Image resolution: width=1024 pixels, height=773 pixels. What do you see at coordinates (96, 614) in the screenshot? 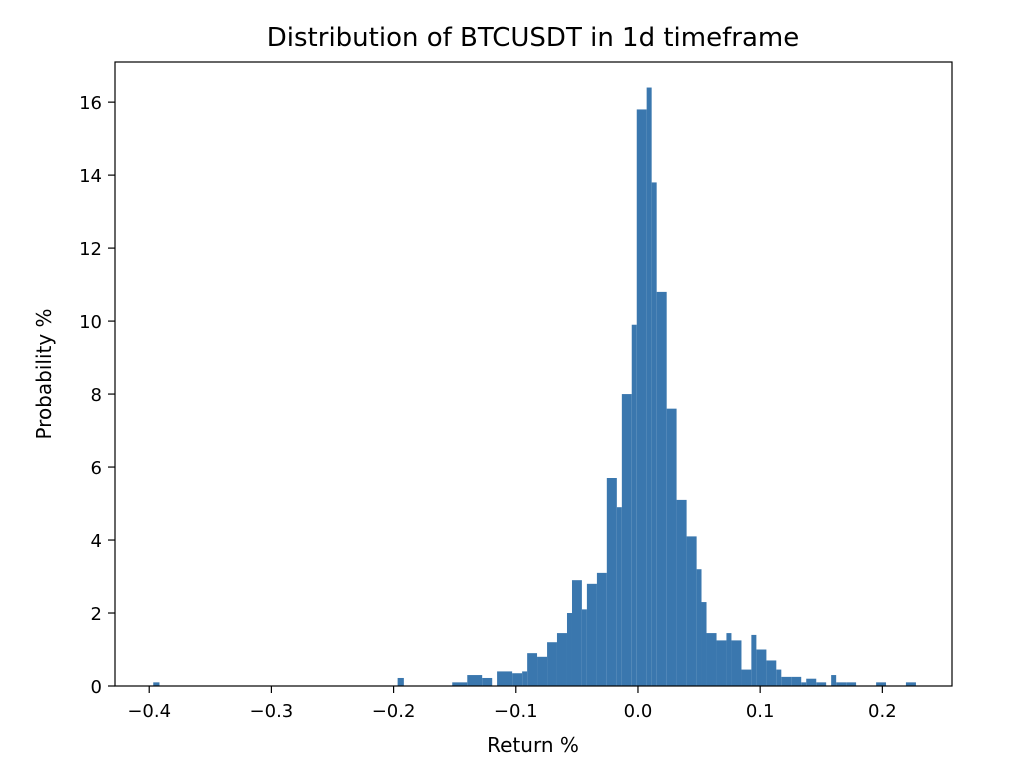
I see `y-tick-label: 2` at bounding box center [96, 614].